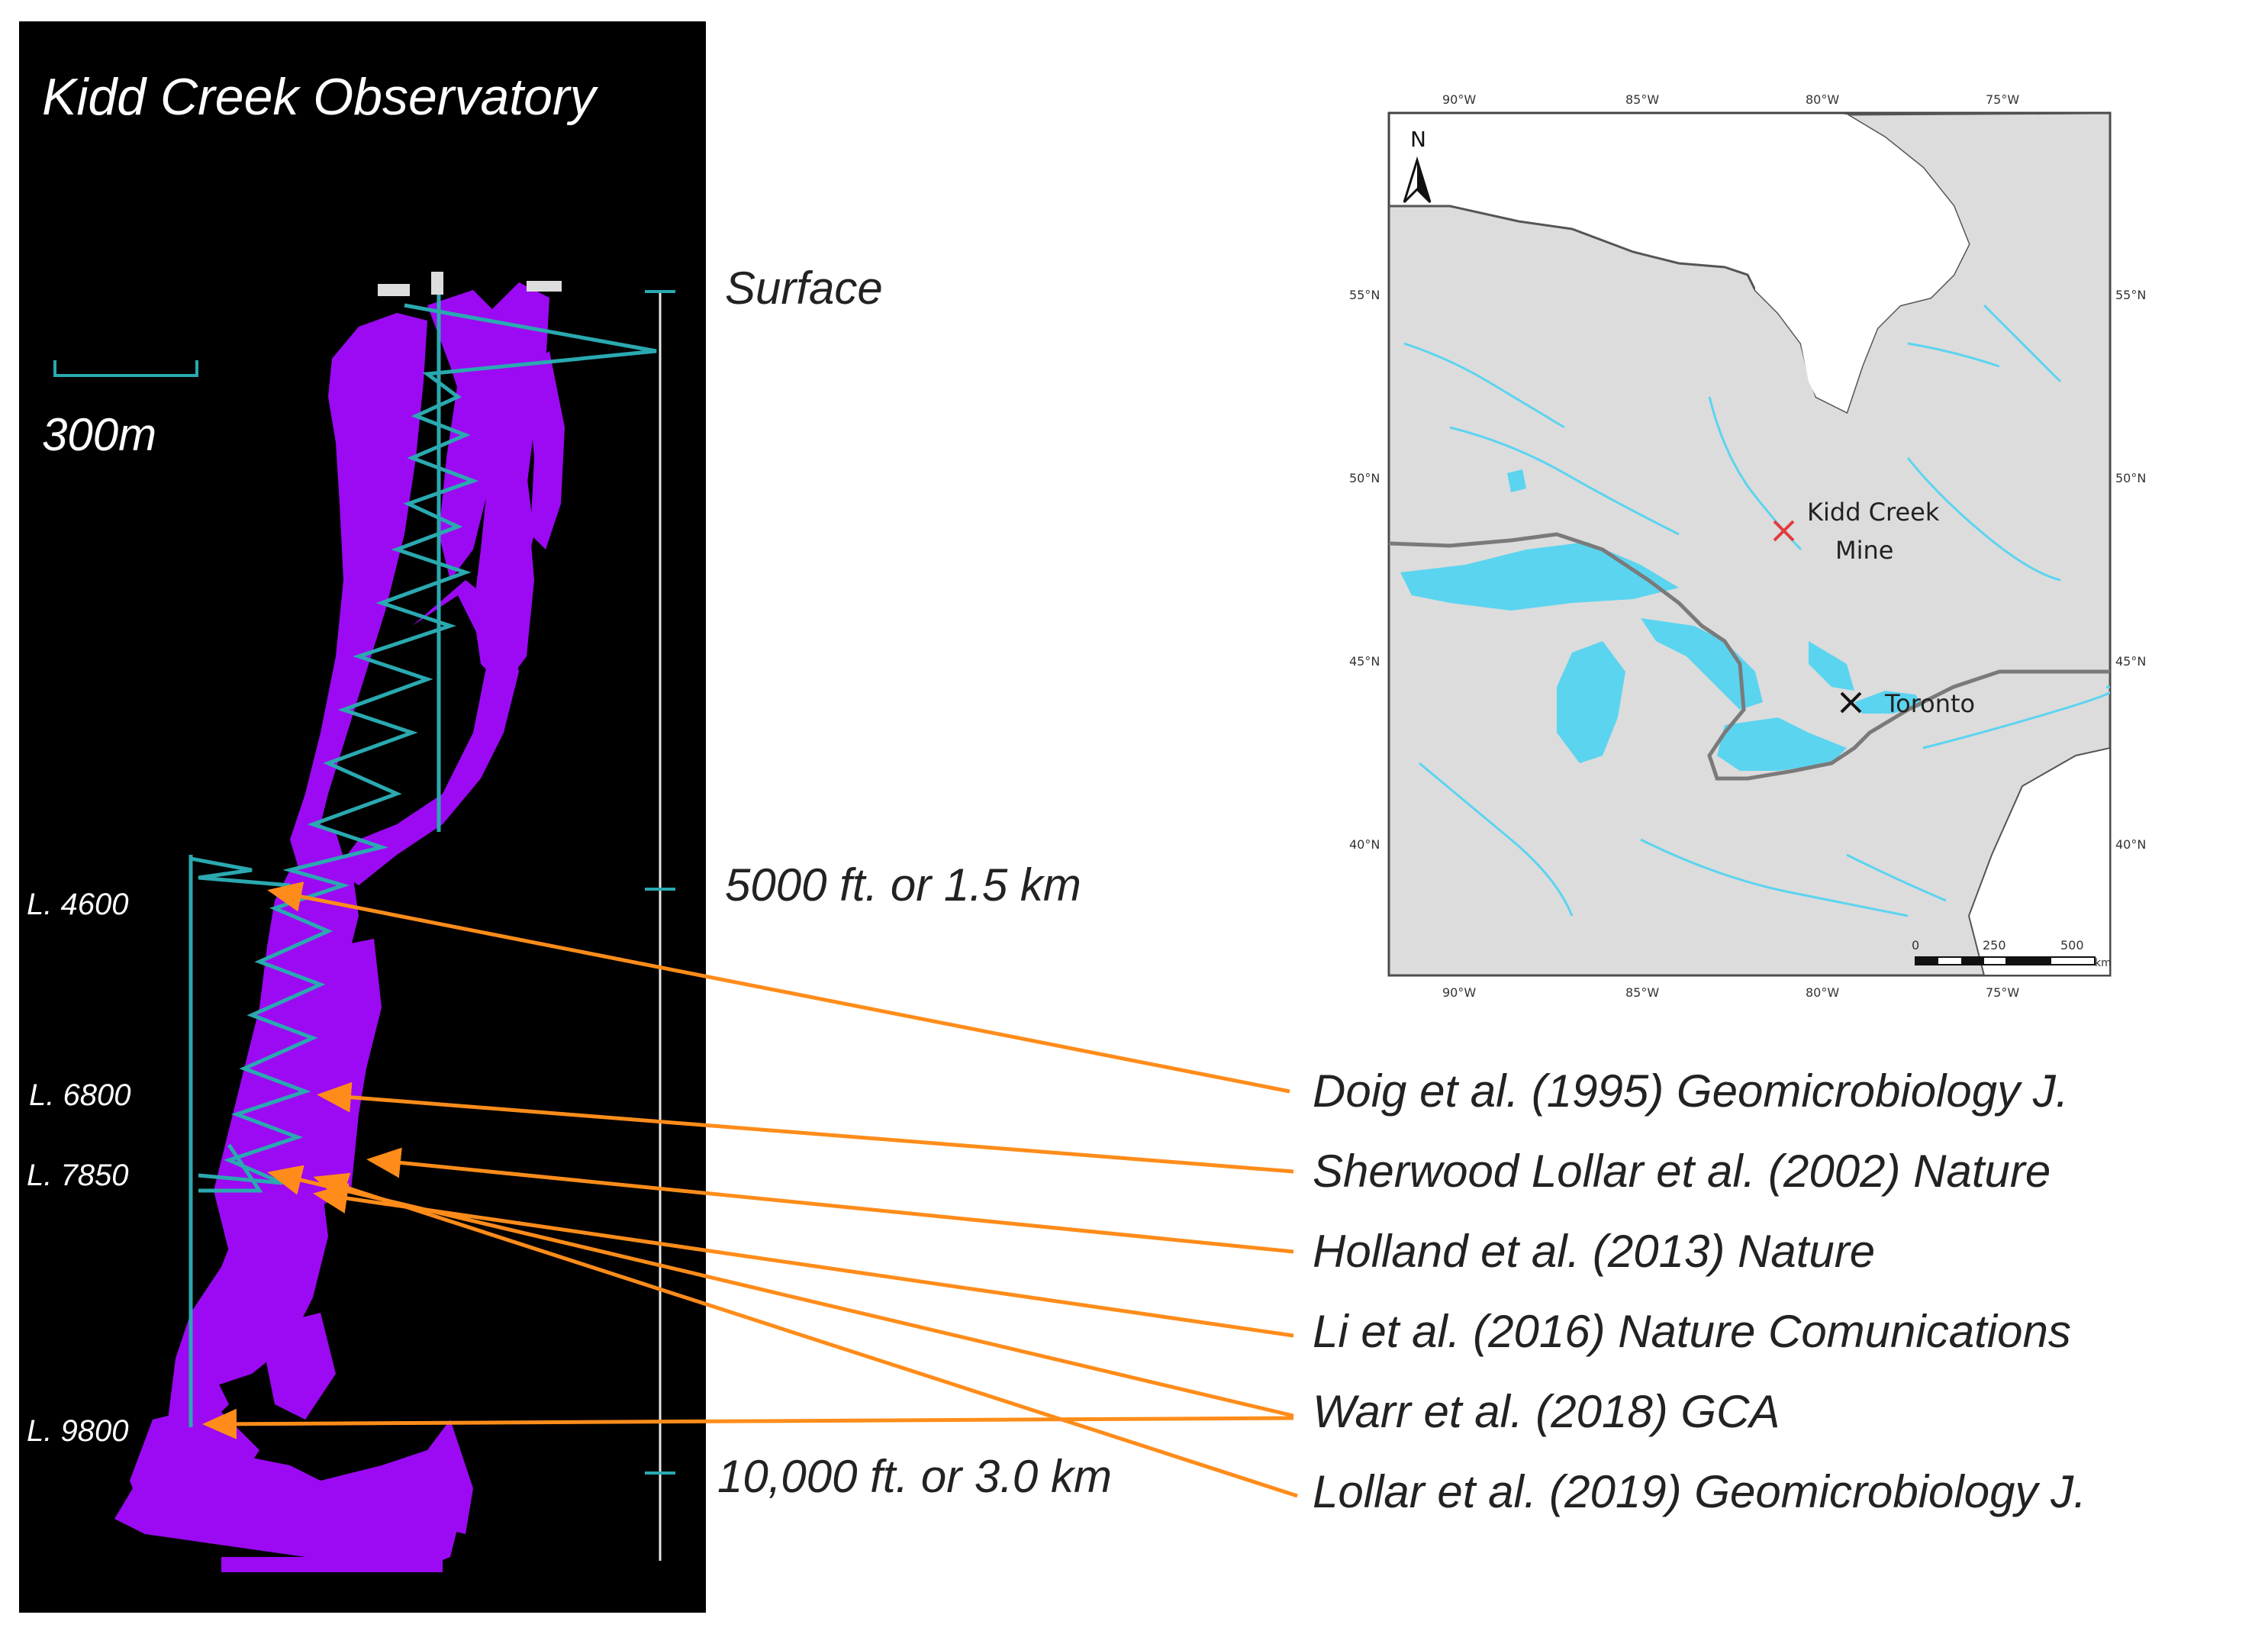 The height and width of the screenshot is (1631, 2268). What do you see at coordinates (1546, 1411) in the screenshot?
I see `reference-item: Warr et al. (2018) GCA` at bounding box center [1546, 1411].